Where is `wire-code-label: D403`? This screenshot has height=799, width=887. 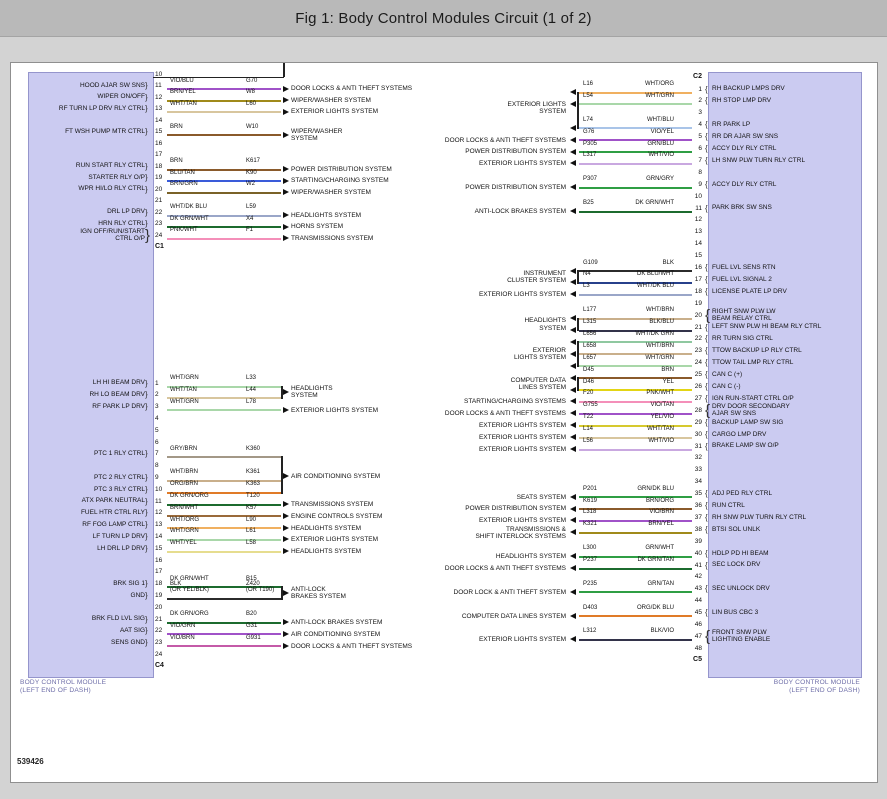 wire-code-label: D403 is located at coordinates (590, 607).